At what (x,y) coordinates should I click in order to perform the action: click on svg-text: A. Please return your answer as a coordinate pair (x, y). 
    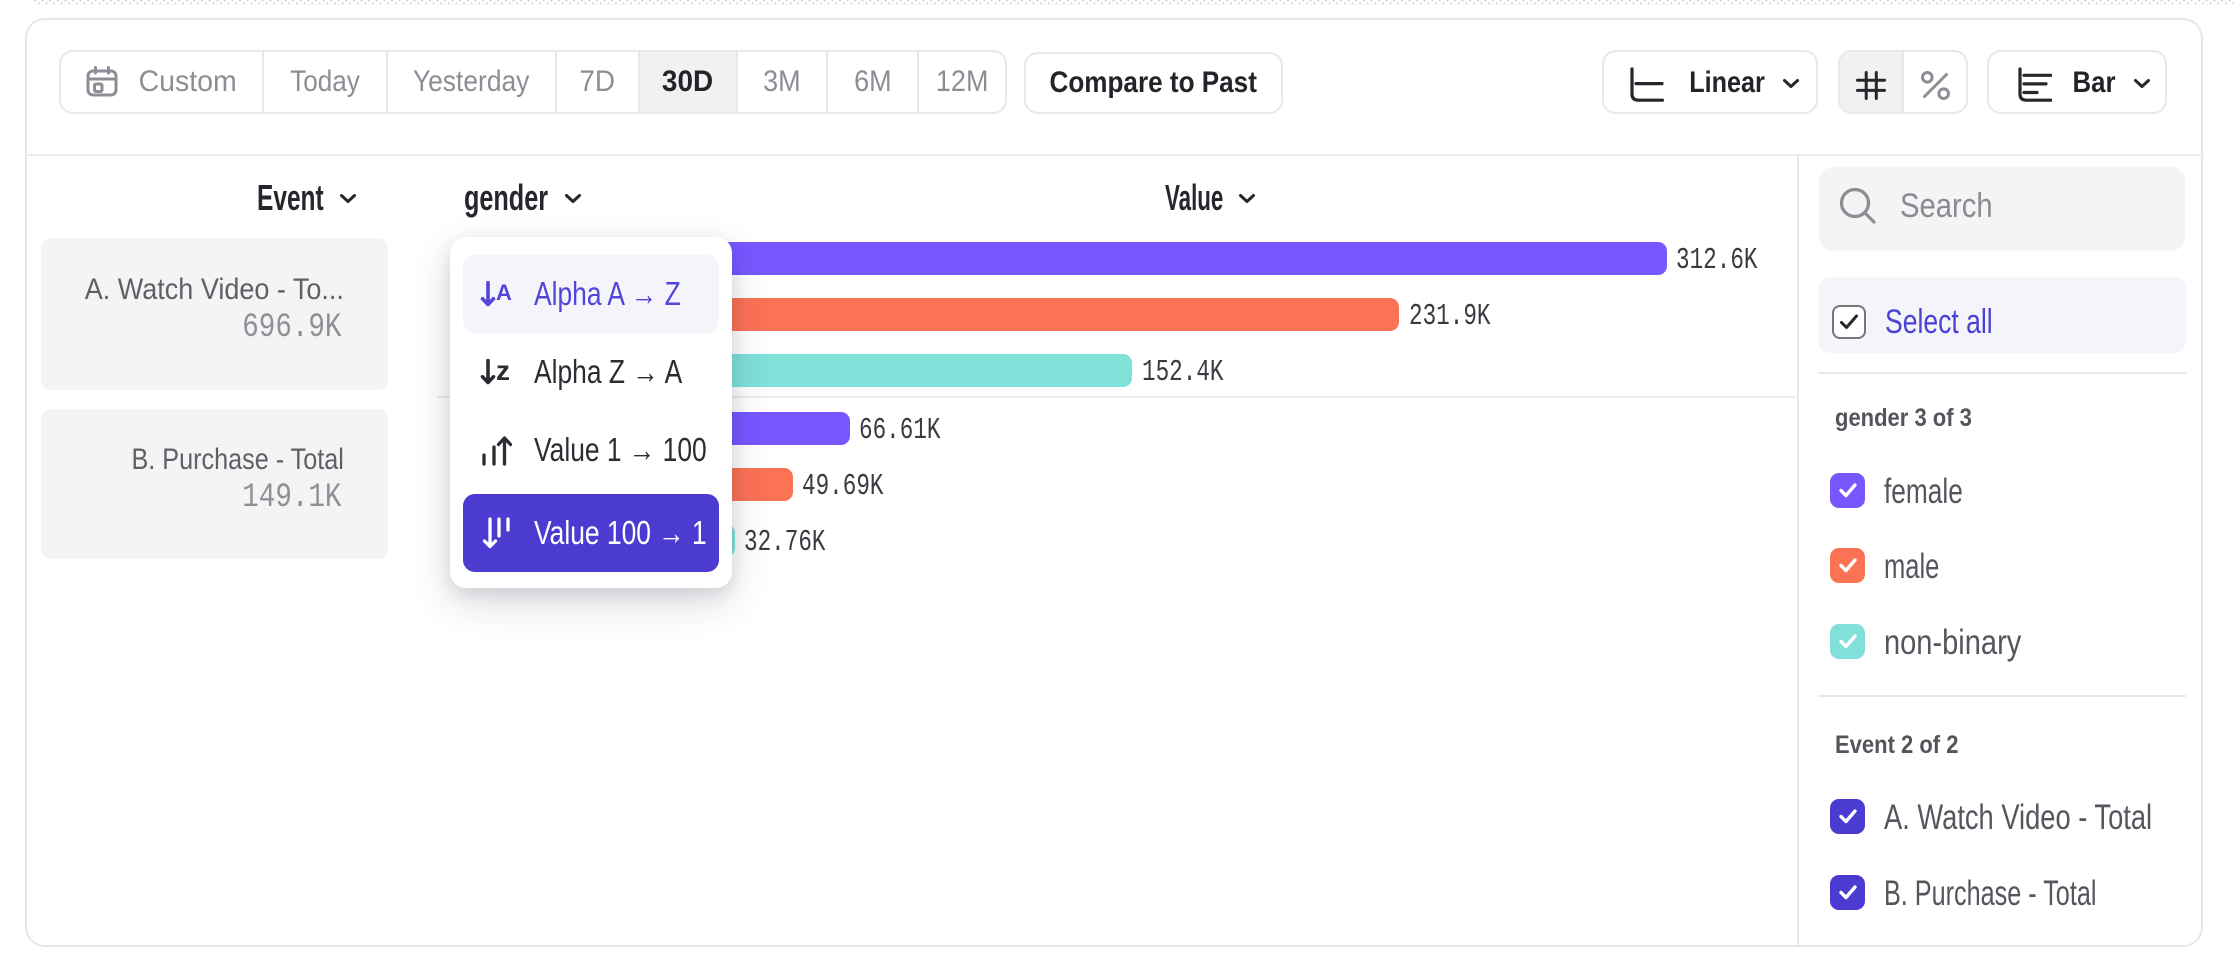
    Looking at the image, I should click on (504, 293).